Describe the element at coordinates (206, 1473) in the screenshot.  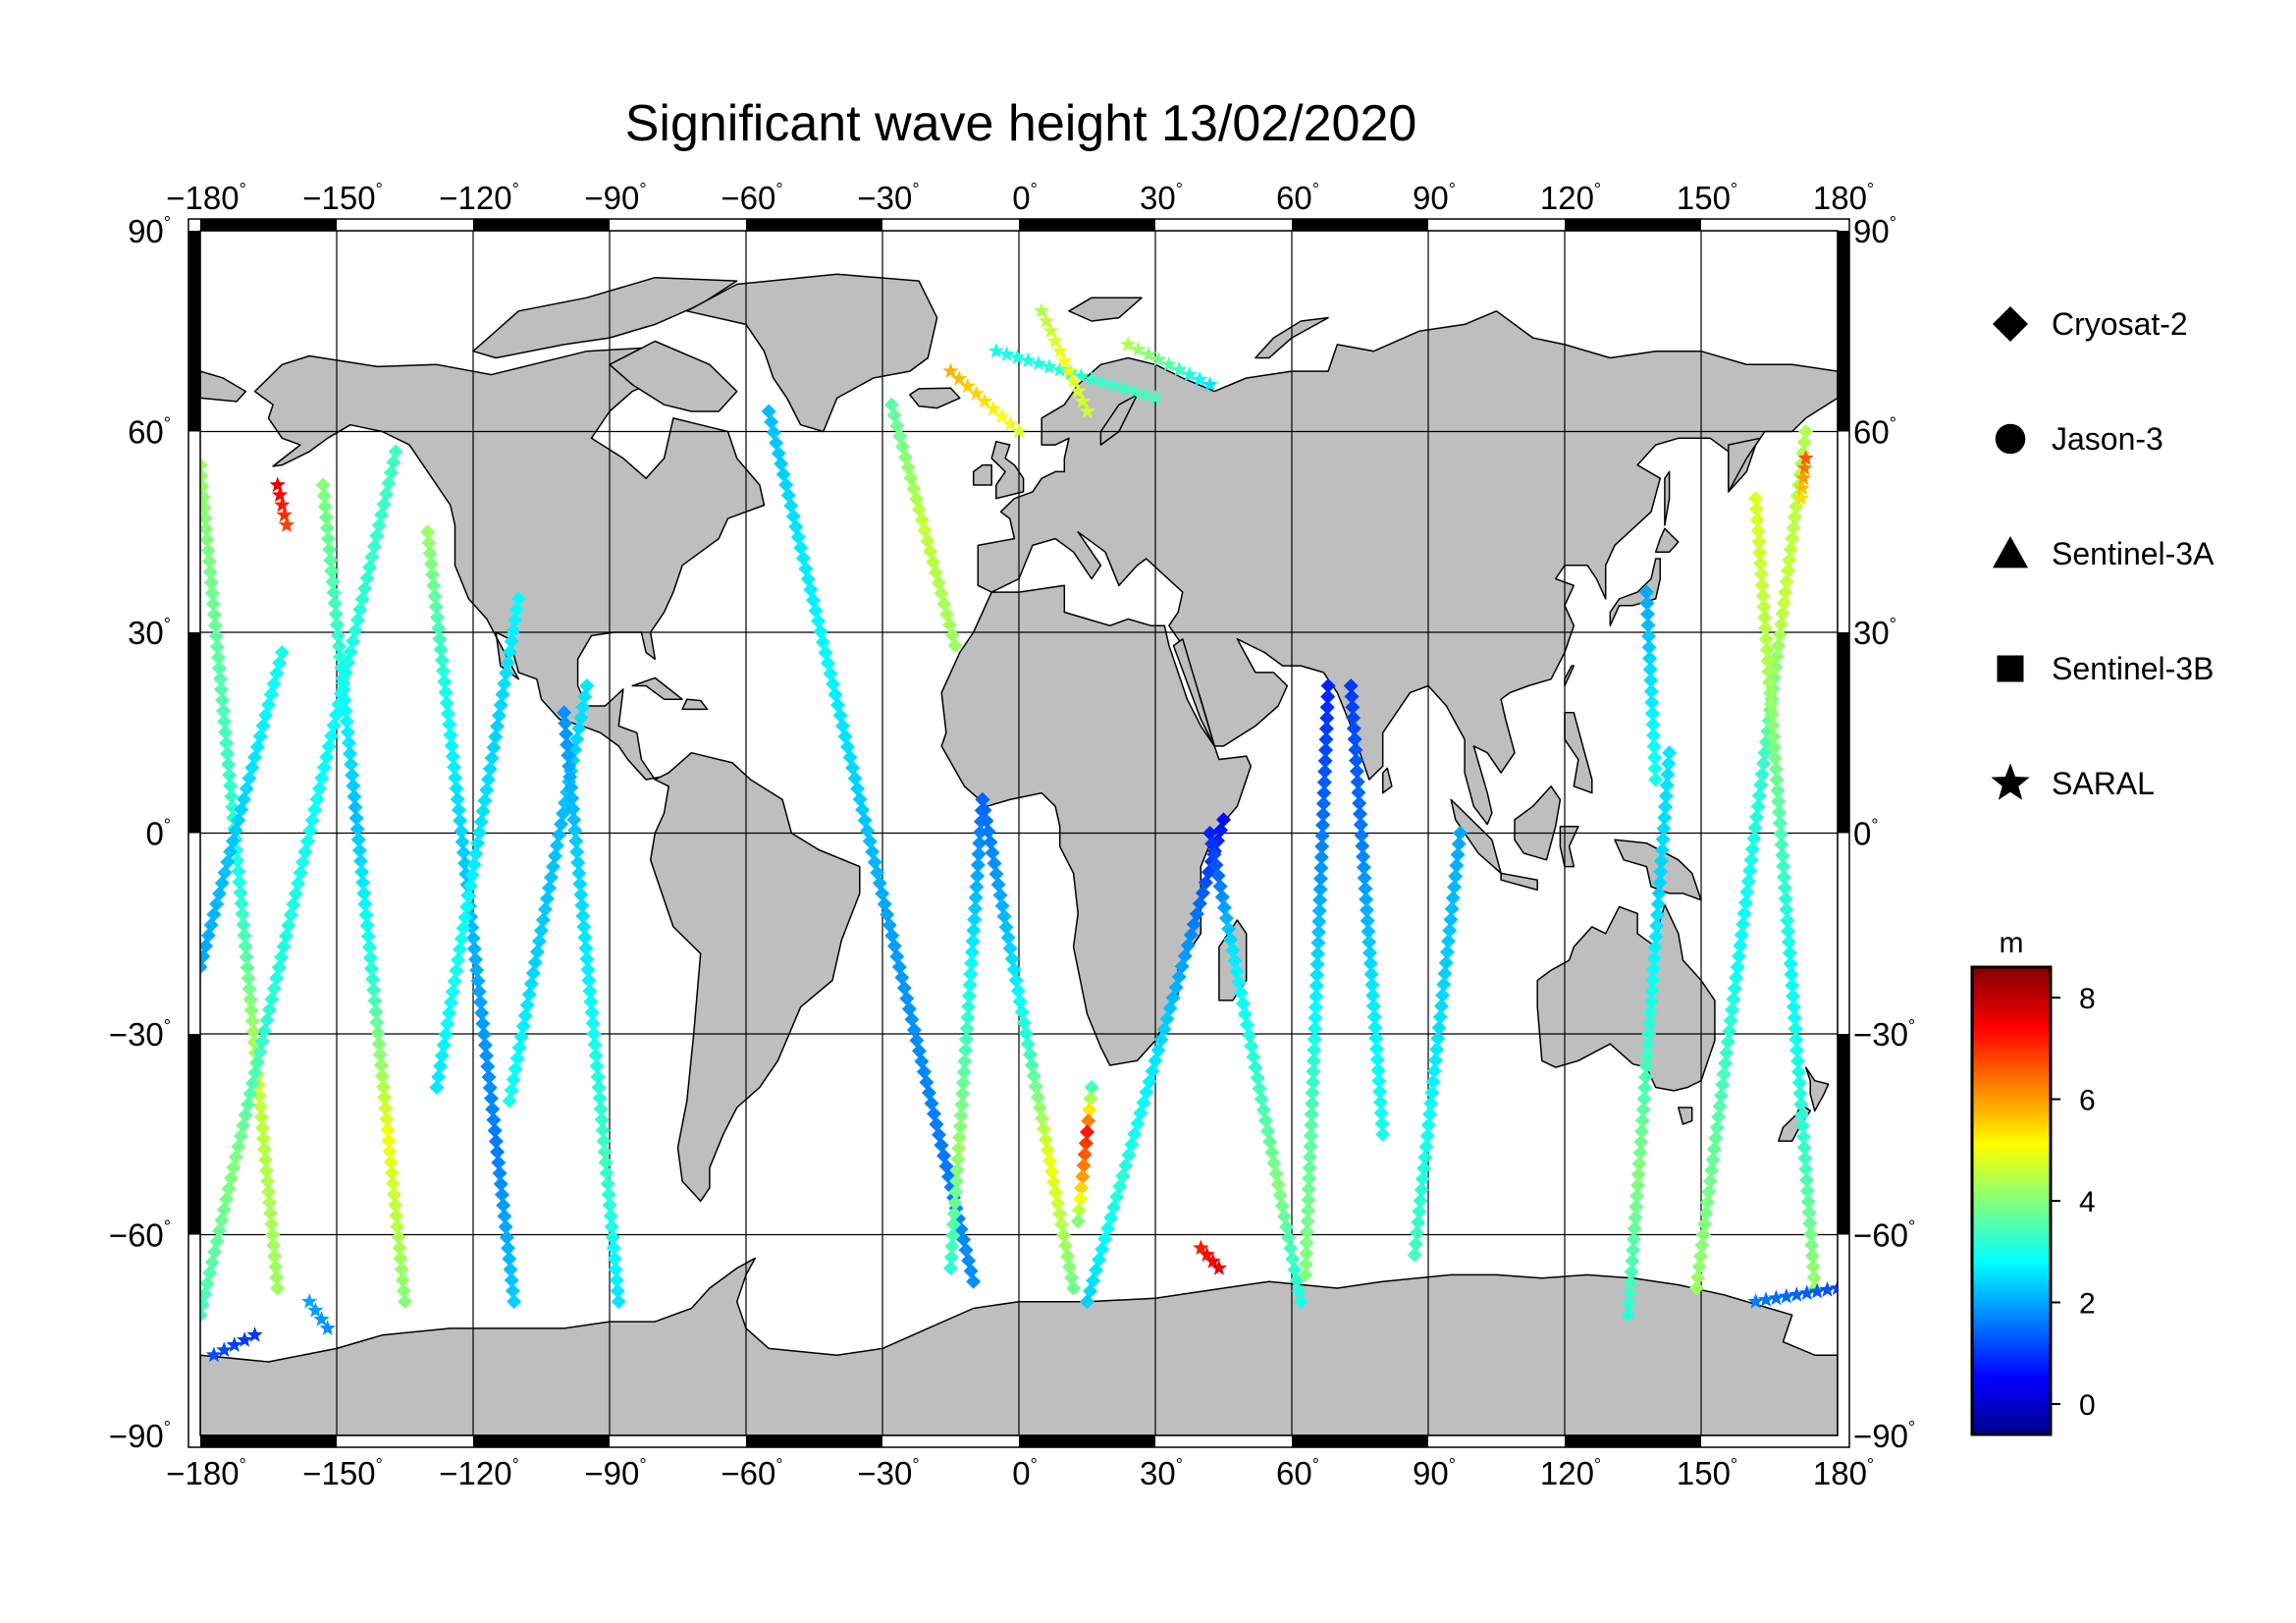
I see `lon-tick-label-bottom: −180°` at that location.